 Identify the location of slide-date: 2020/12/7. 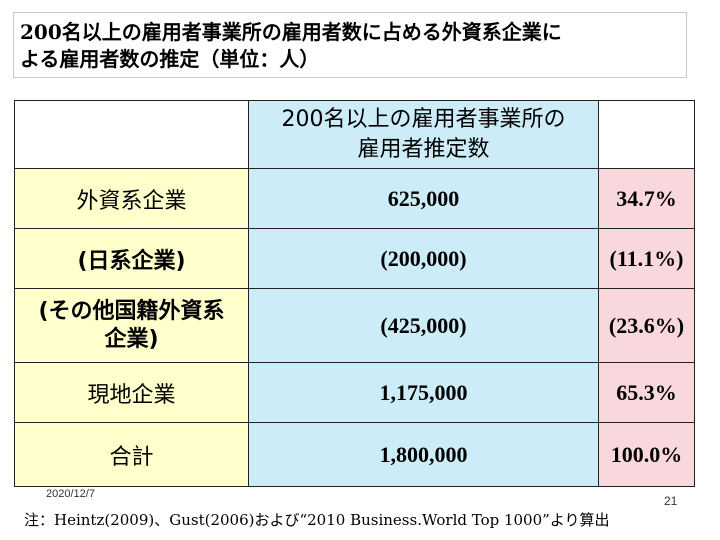
(70, 494).